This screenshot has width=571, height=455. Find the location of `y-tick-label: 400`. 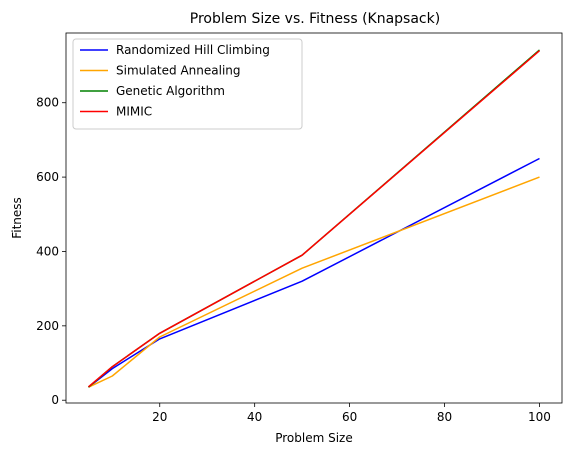

y-tick-label: 400 is located at coordinates (47, 251).